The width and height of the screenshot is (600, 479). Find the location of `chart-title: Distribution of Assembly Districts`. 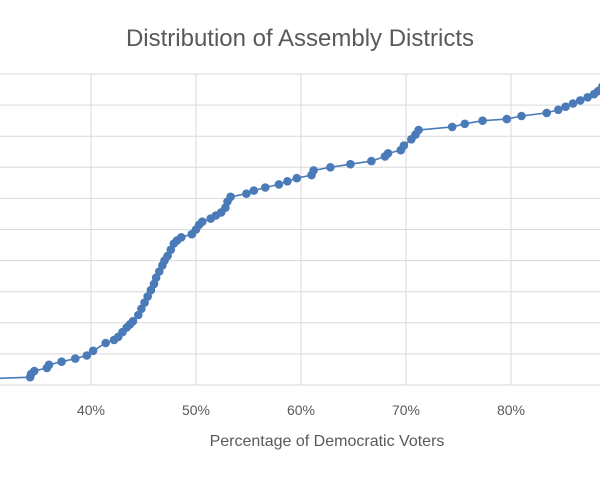

chart-title: Distribution of Assembly Districts is located at coordinates (300, 38).